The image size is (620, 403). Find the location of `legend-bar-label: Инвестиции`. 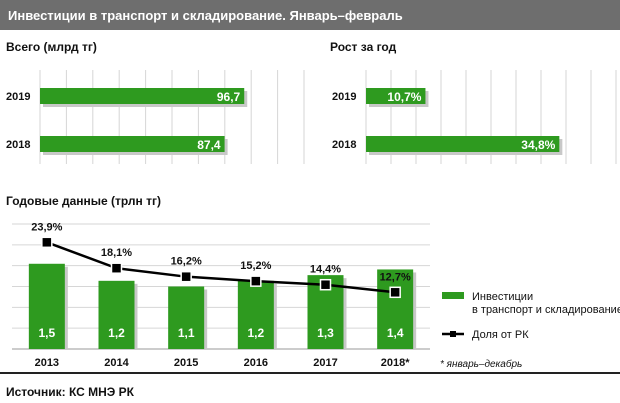

legend-bar-label: Инвестиции is located at coordinates (502, 297).